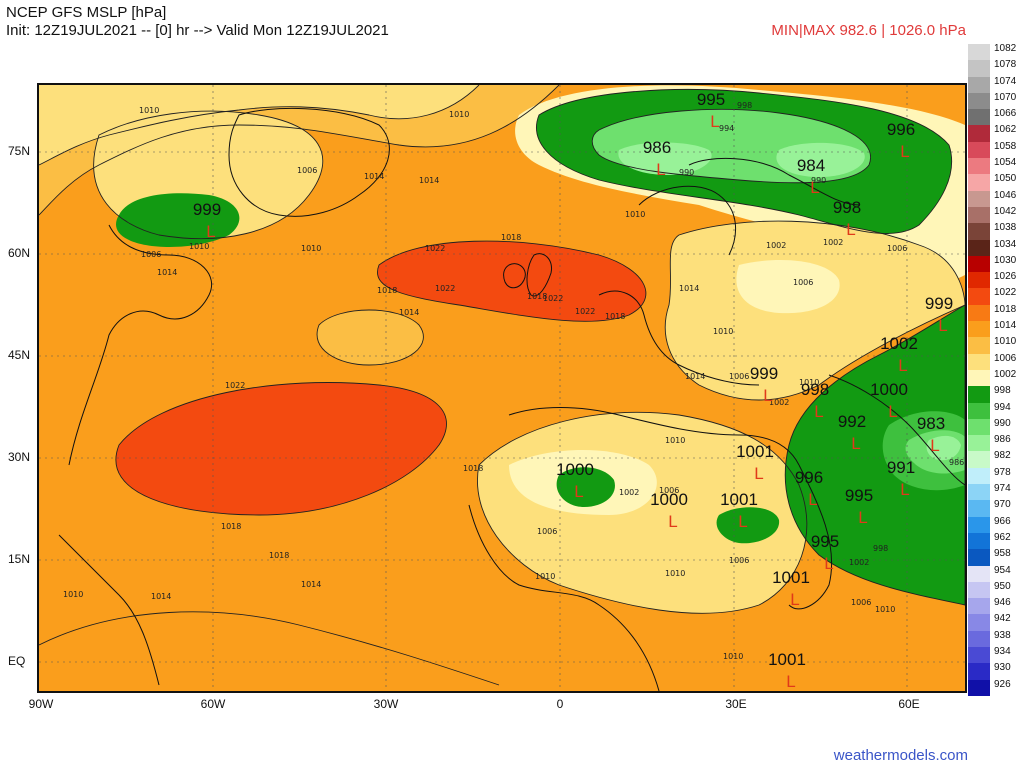 The height and width of the screenshot is (768, 1024). Describe the element at coordinates (736, 704) in the screenshot. I see `lon-label-30e: 30E` at that location.